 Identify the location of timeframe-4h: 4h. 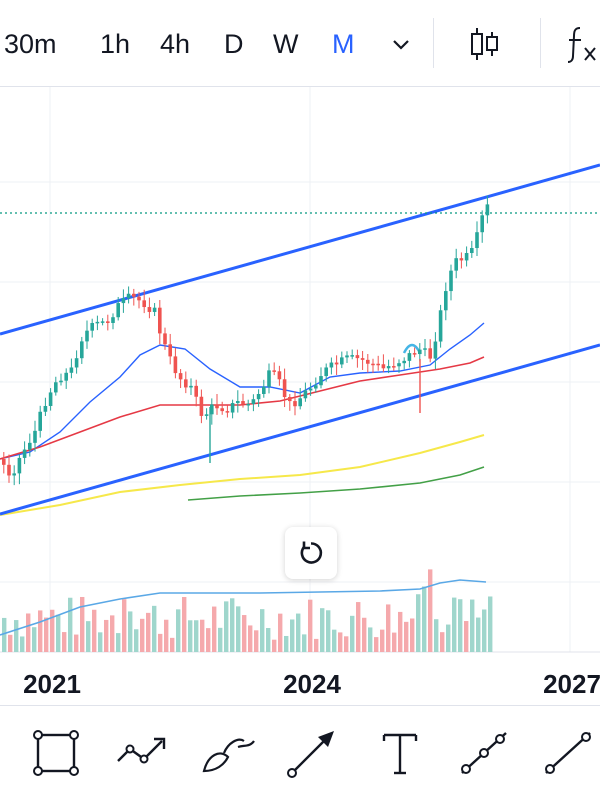
(175, 44).